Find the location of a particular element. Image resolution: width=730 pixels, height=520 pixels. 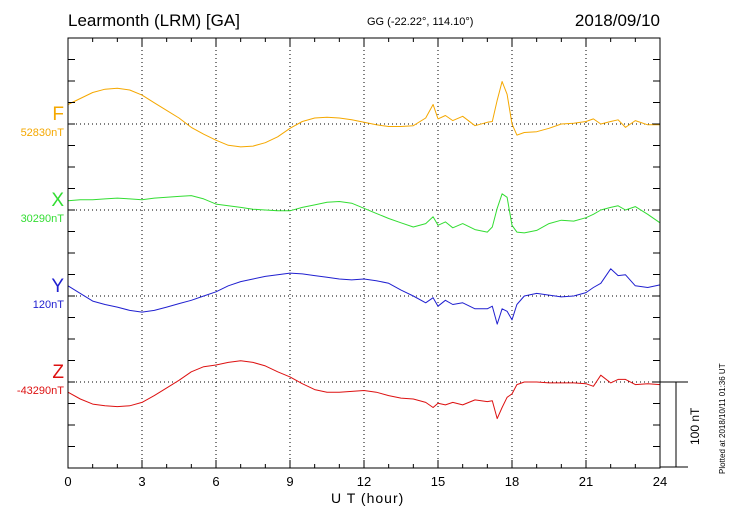

x-tick-label: 15 is located at coordinates (438, 481).